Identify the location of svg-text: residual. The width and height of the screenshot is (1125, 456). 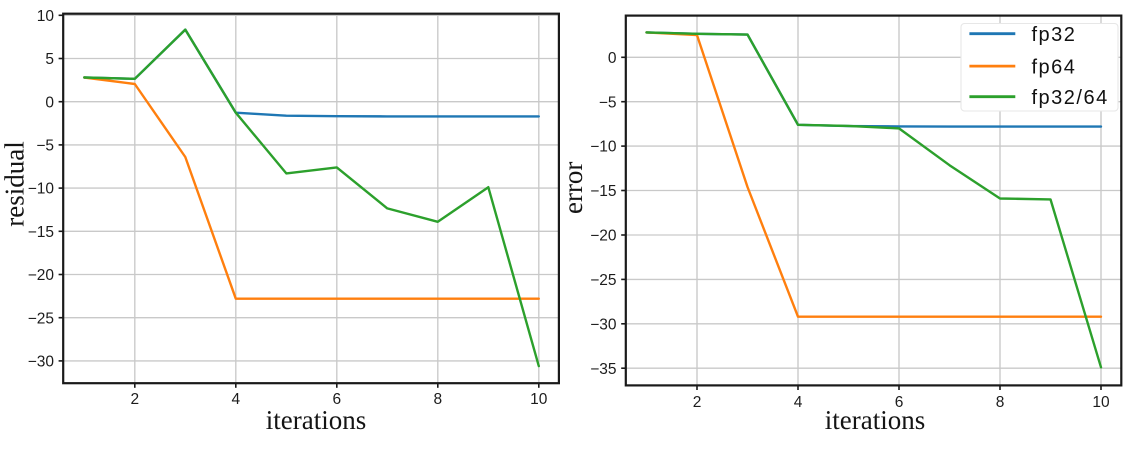
(15, 183).